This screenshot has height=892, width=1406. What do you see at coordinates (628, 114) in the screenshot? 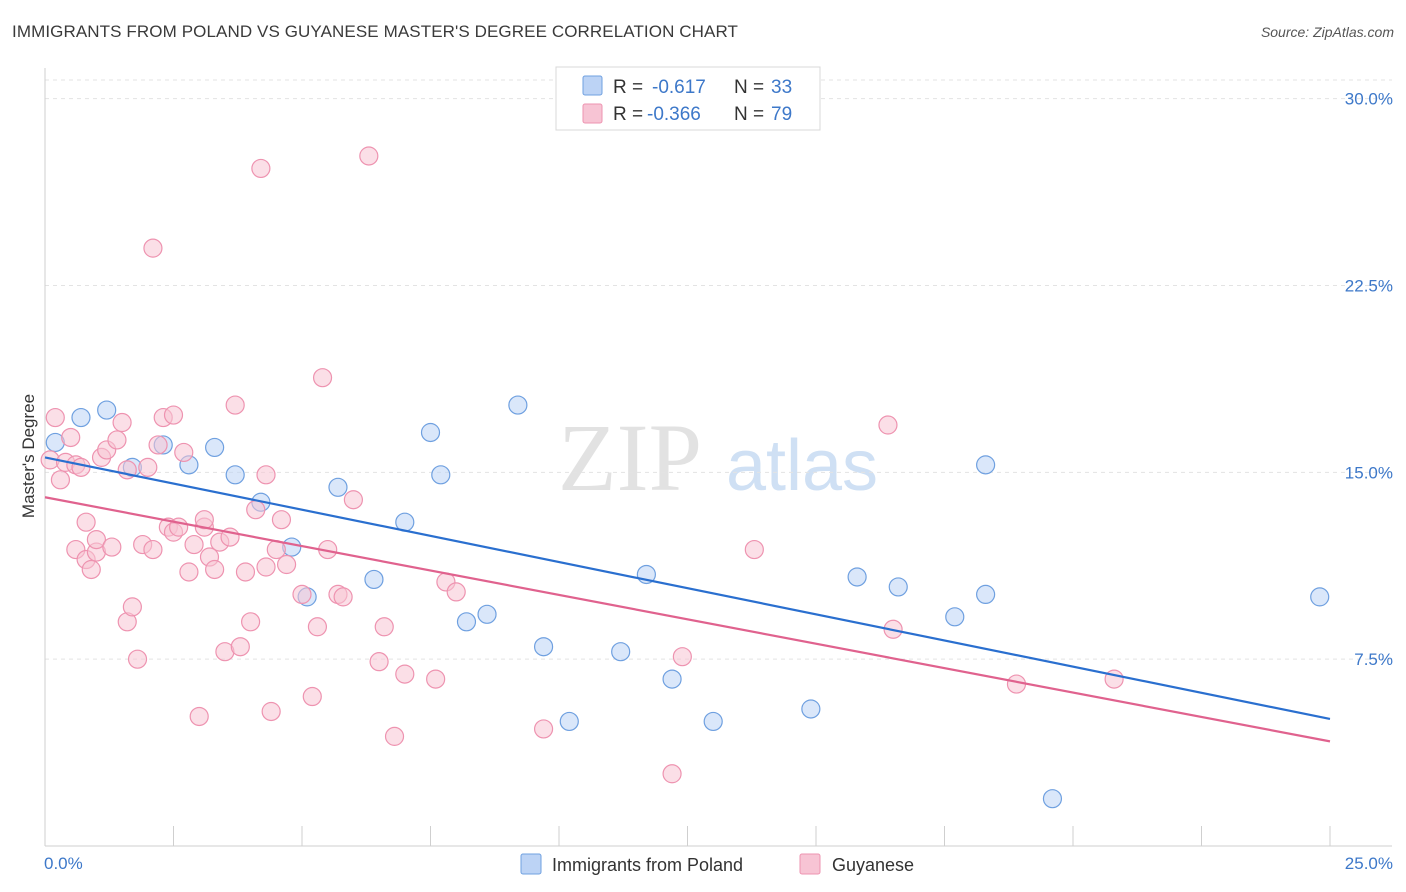
I see `stats-r-label-guyanese: R =` at bounding box center [628, 114].